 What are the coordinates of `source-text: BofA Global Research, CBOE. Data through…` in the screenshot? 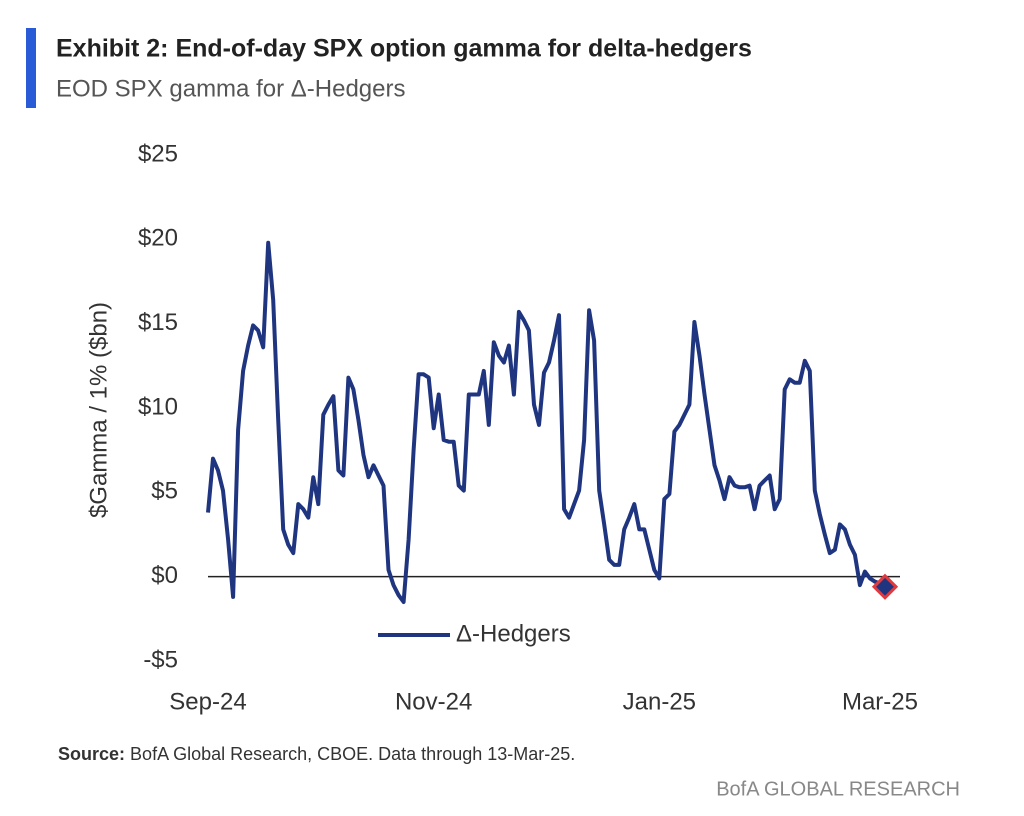 It's located at (352, 754).